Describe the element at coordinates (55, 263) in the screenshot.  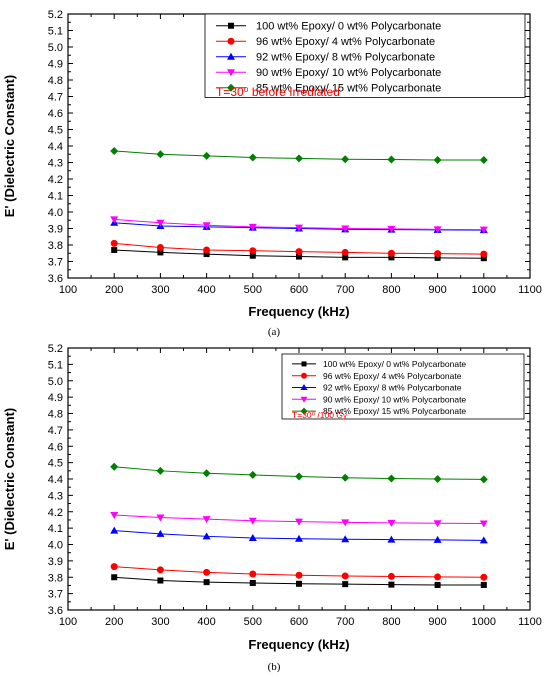
I see `y-tick-label: 3.7` at that location.